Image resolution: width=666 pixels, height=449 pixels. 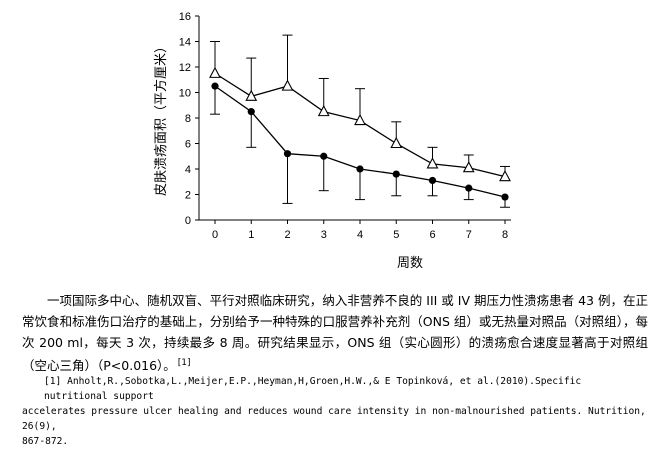 I want to click on x-tick-label: 2, so click(x=287, y=235).